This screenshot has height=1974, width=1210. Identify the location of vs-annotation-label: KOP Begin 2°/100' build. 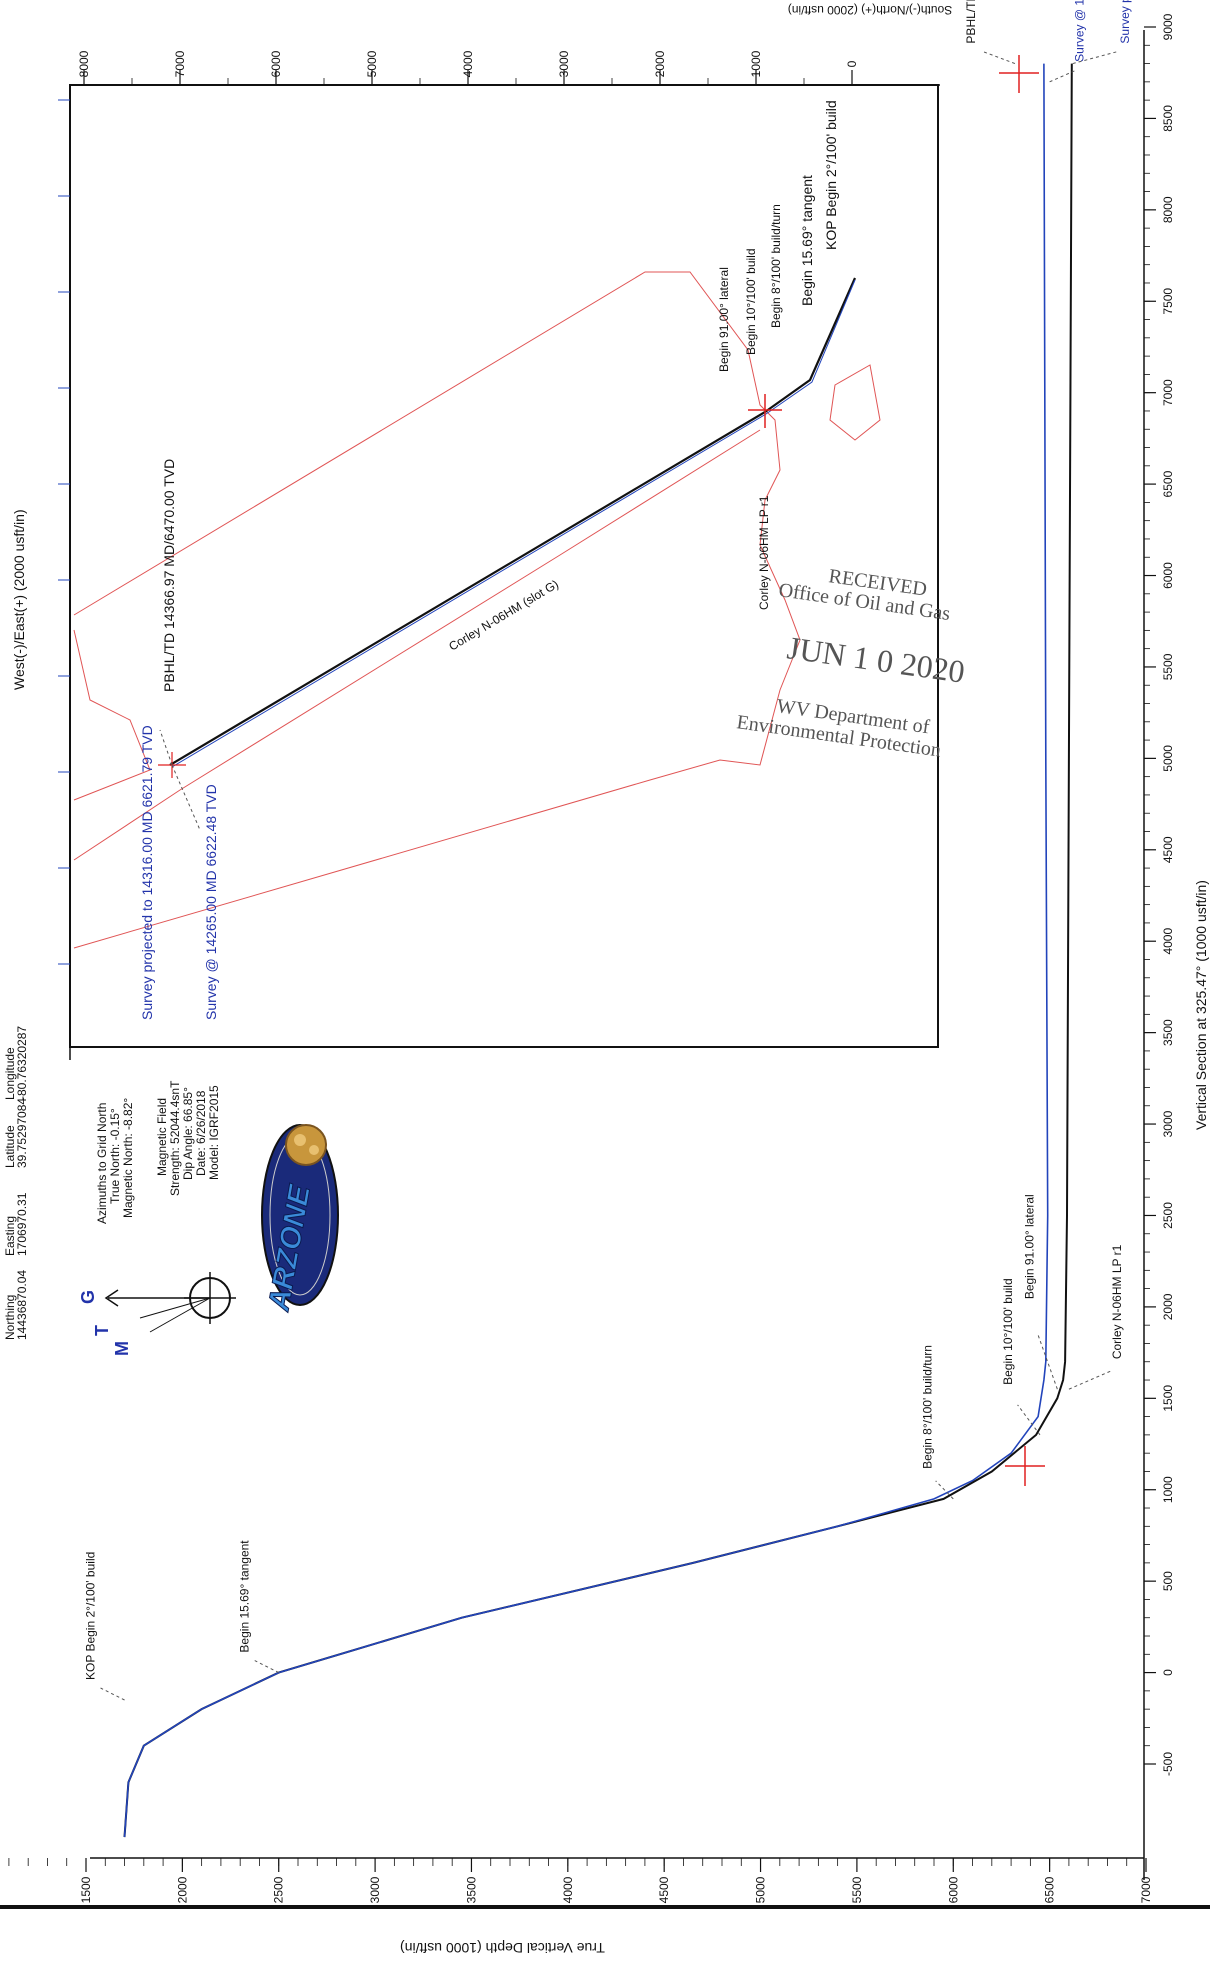
(91, 1616).